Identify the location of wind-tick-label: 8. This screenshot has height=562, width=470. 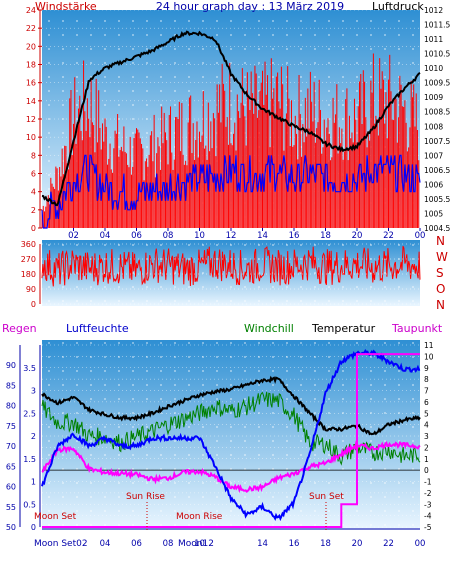
(33, 155).